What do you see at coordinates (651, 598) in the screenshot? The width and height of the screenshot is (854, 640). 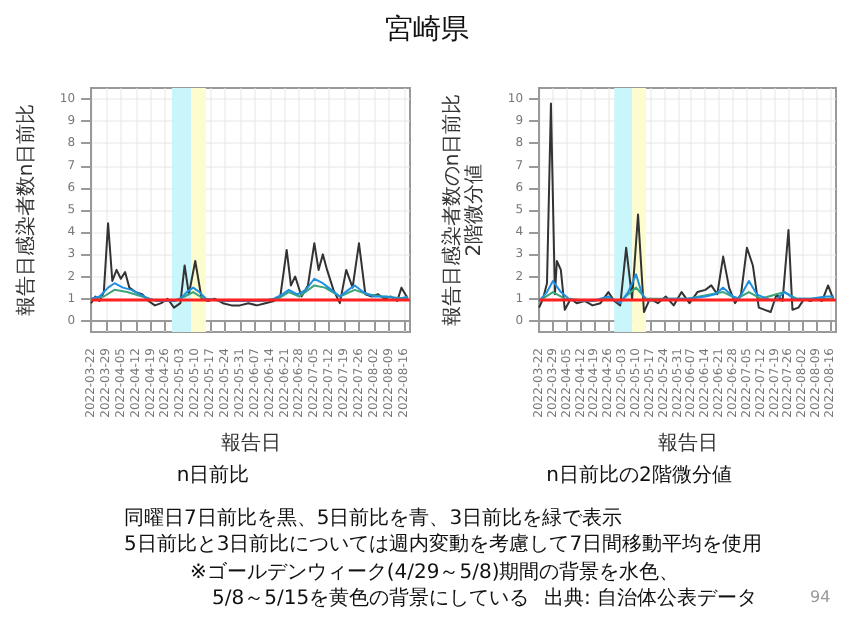 I see `source-note: 出典: 自治体公表データ` at bounding box center [651, 598].